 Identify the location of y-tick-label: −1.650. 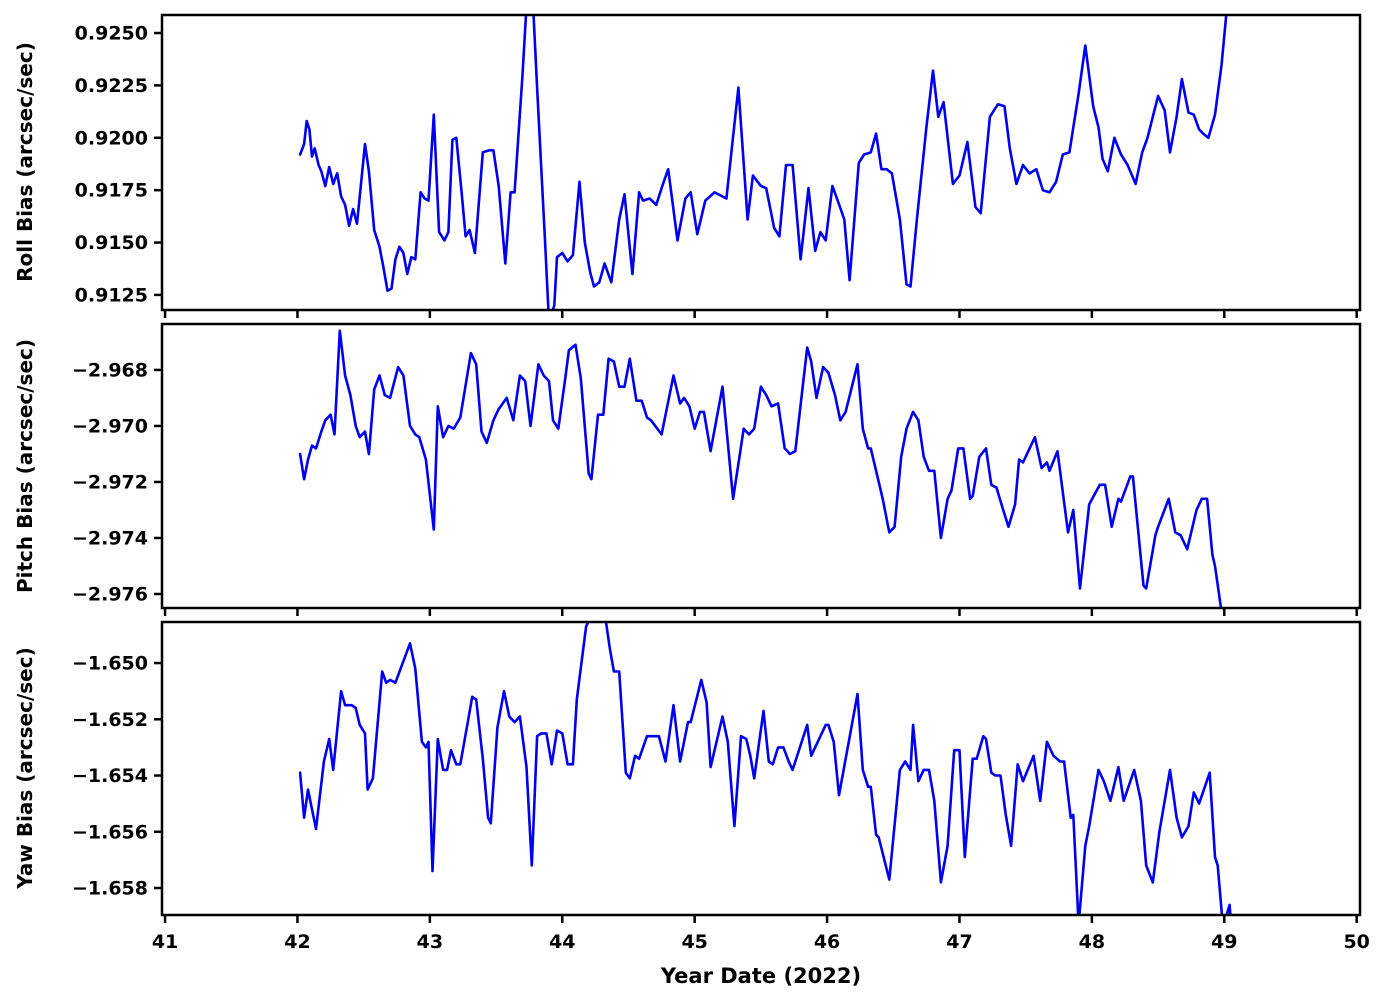
(110, 664).